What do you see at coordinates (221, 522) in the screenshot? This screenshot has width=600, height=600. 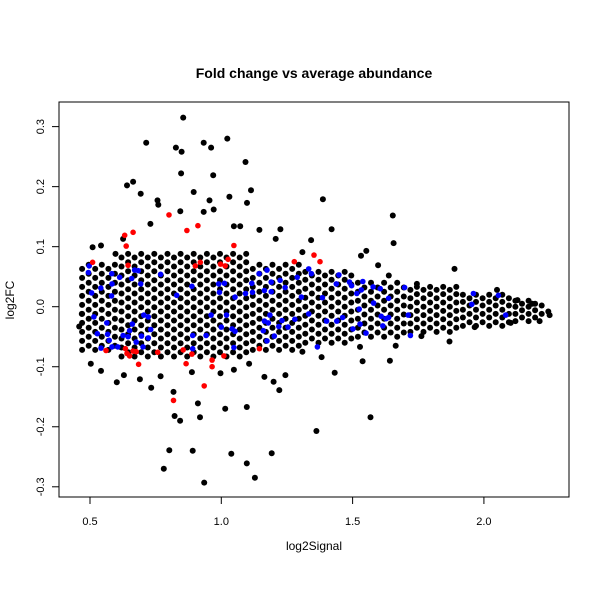 I see `x-tick-label: 1.0` at bounding box center [221, 522].